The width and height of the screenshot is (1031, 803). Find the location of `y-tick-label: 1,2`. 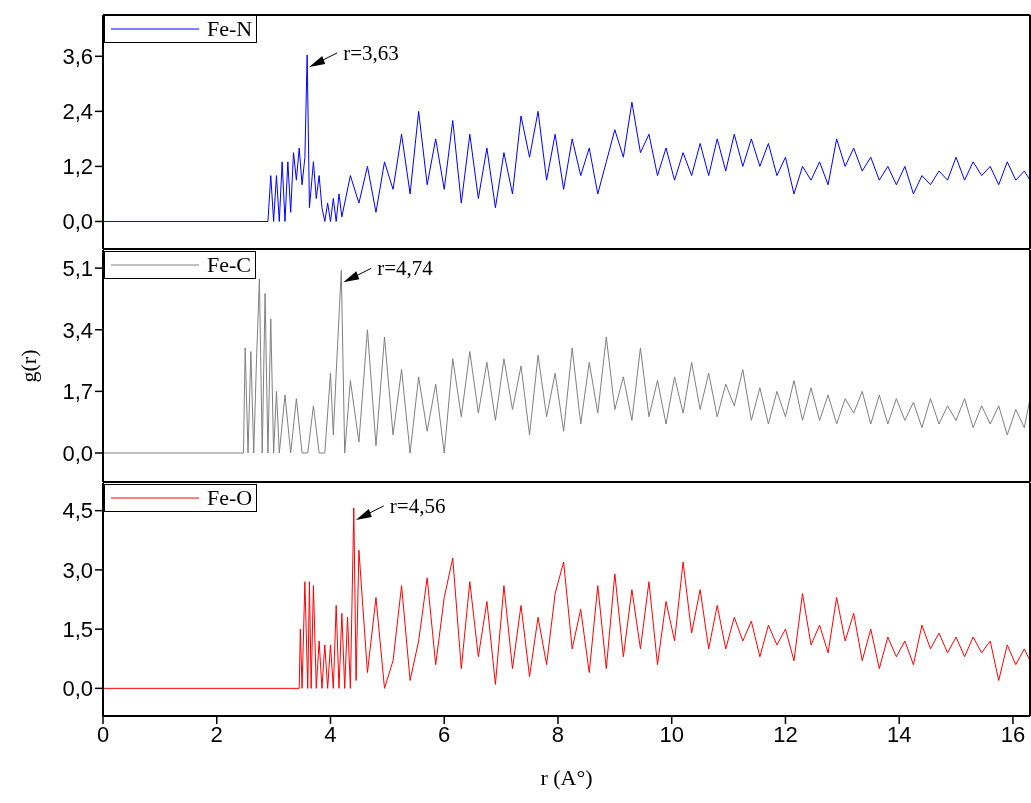

y-tick-label: 1,2 is located at coordinates (77, 167).